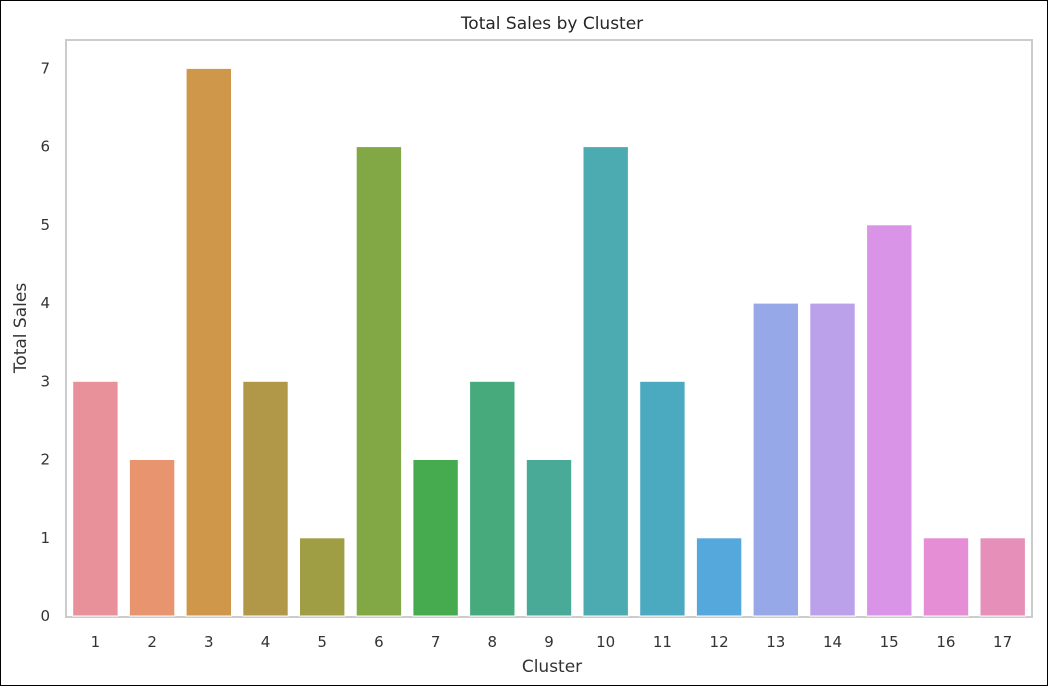  What do you see at coordinates (45, 68) in the screenshot?
I see `y-tick-label: 7` at bounding box center [45, 68].